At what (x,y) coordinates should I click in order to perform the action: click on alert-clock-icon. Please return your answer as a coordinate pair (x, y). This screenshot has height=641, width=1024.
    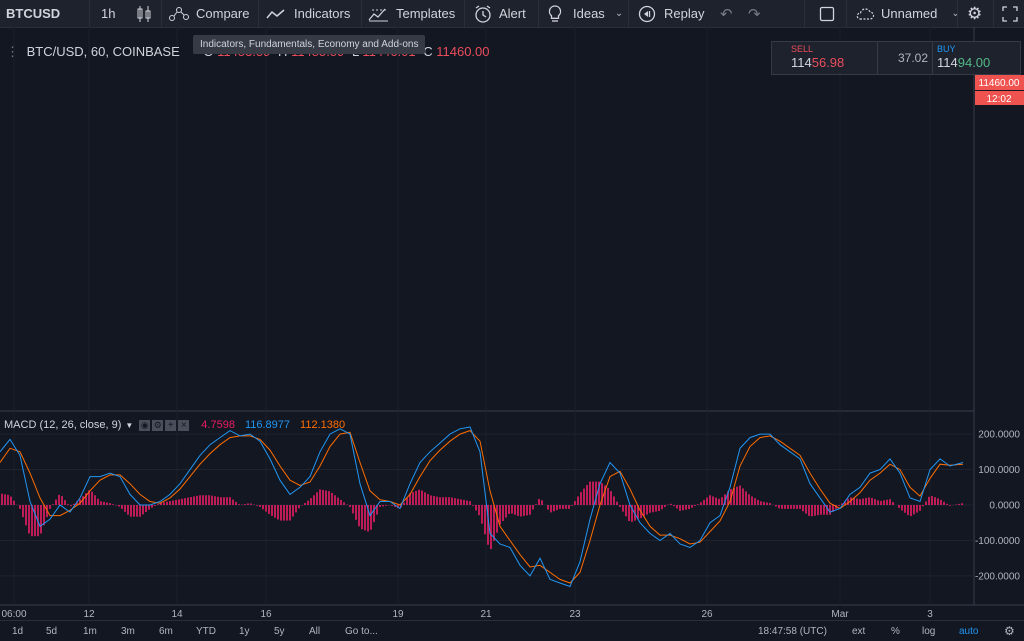
    Looking at the image, I should click on (483, 13).